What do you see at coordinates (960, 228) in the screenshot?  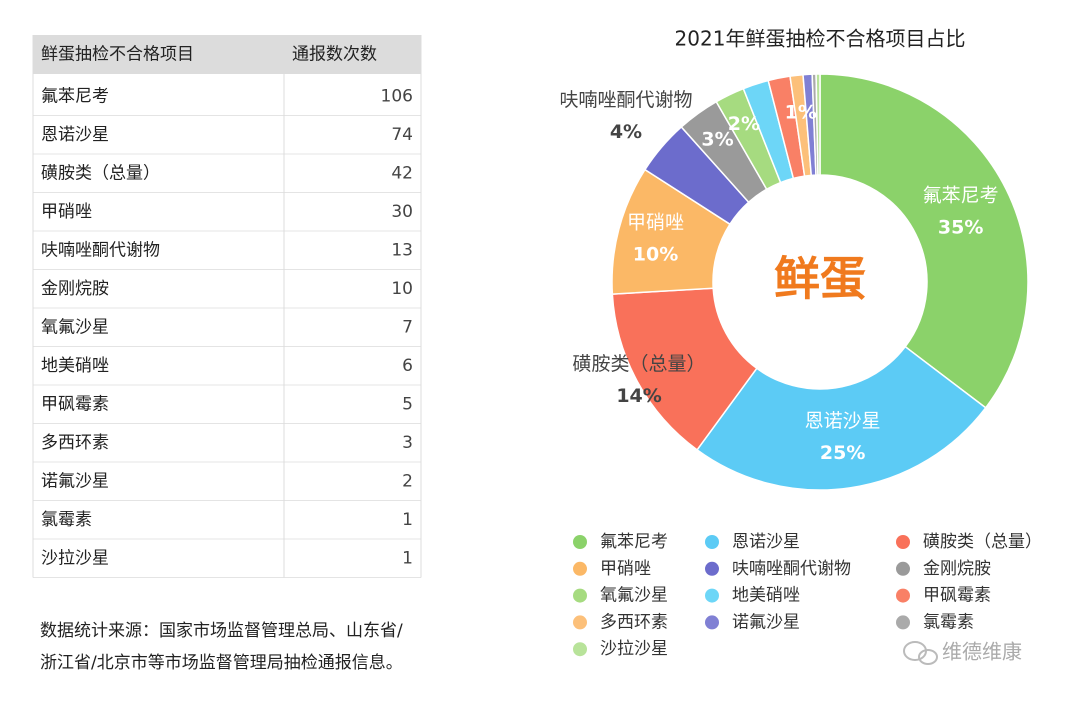 I see `slice-value: 35%` at bounding box center [960, 228].